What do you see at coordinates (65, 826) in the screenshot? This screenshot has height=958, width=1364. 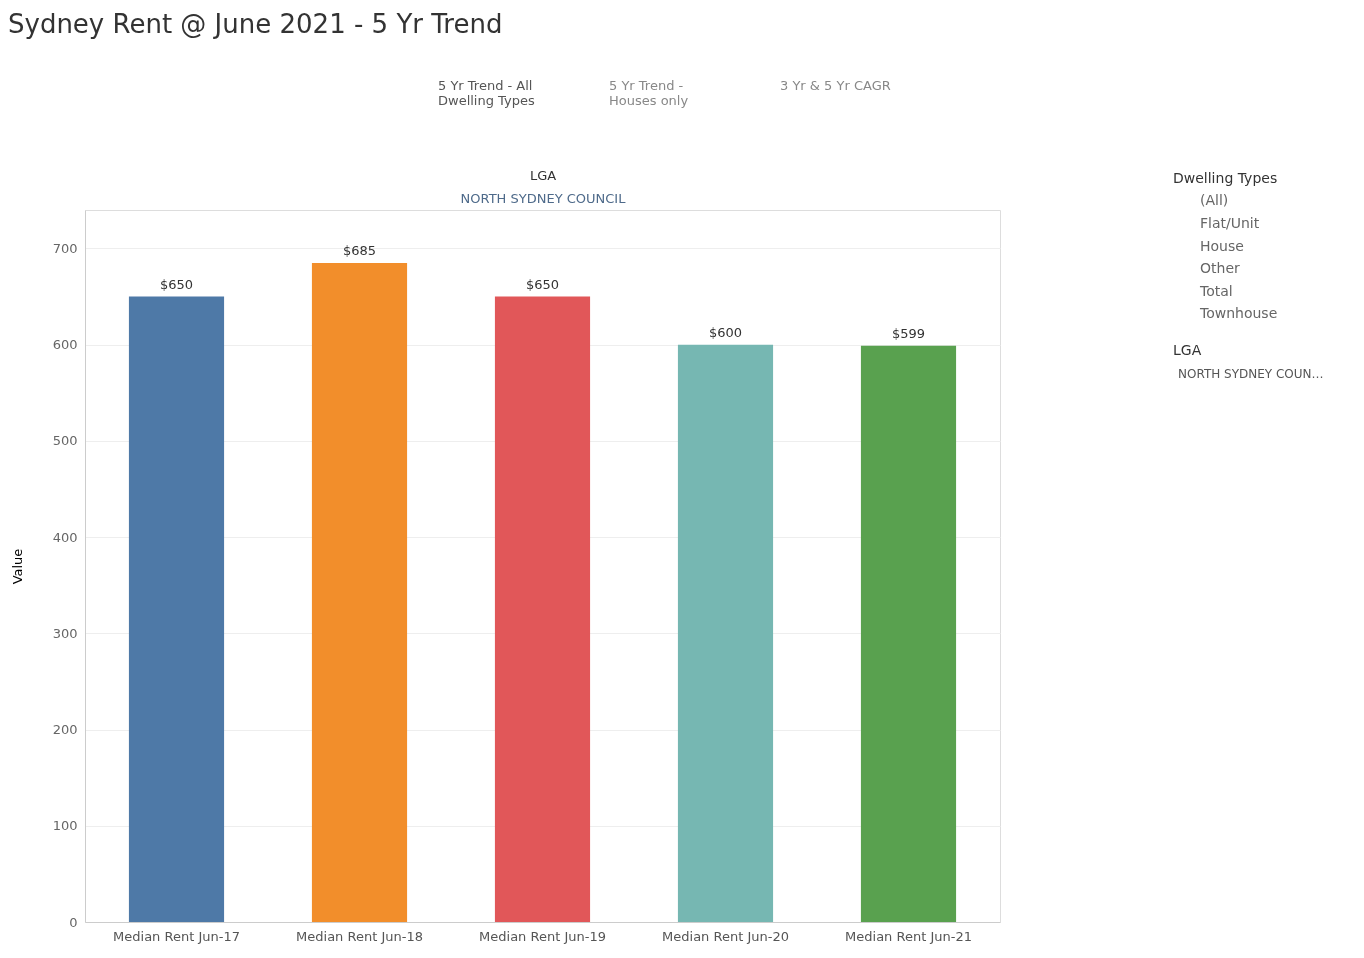 I see `y-tick-label: 100` at bounding box center [65, 826].